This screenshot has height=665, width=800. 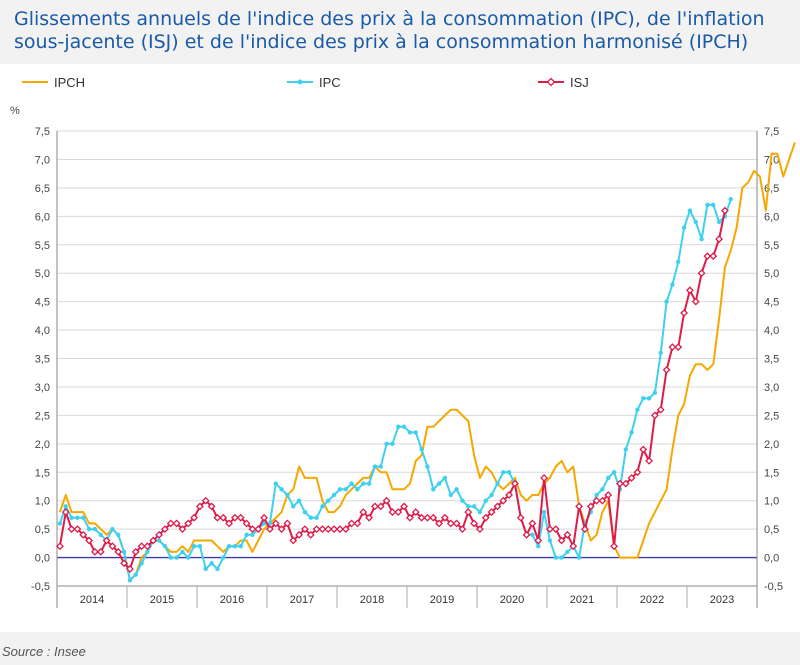 What do you see at coordinates (69, 82) in the screenshot?
I see `legend-label-ipch: IPCH` at bounding box center [69, 82].